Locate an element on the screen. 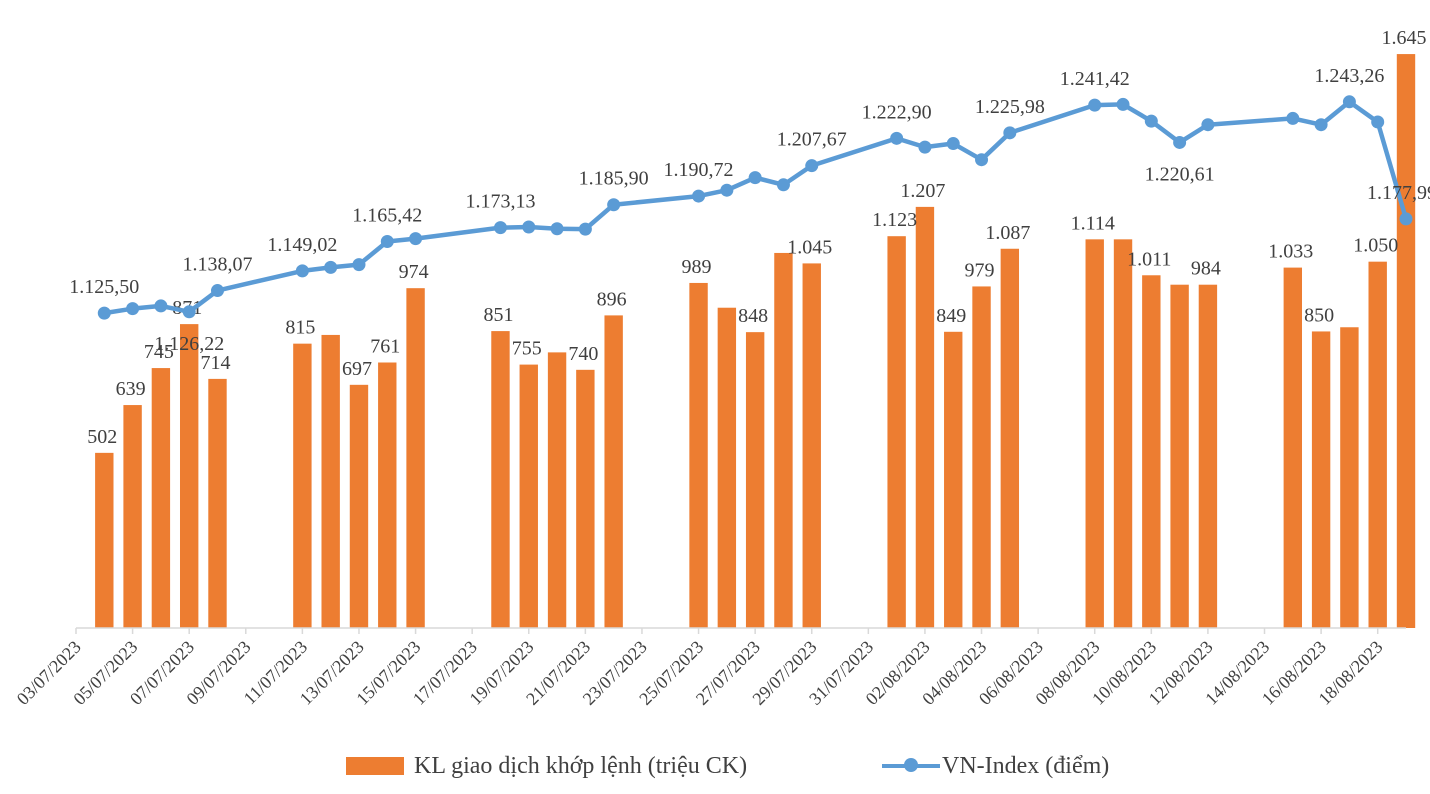 The width and height of the screenshot is (1430, 794). volume-bar-label: 848 is located at coordinates (753, 316).